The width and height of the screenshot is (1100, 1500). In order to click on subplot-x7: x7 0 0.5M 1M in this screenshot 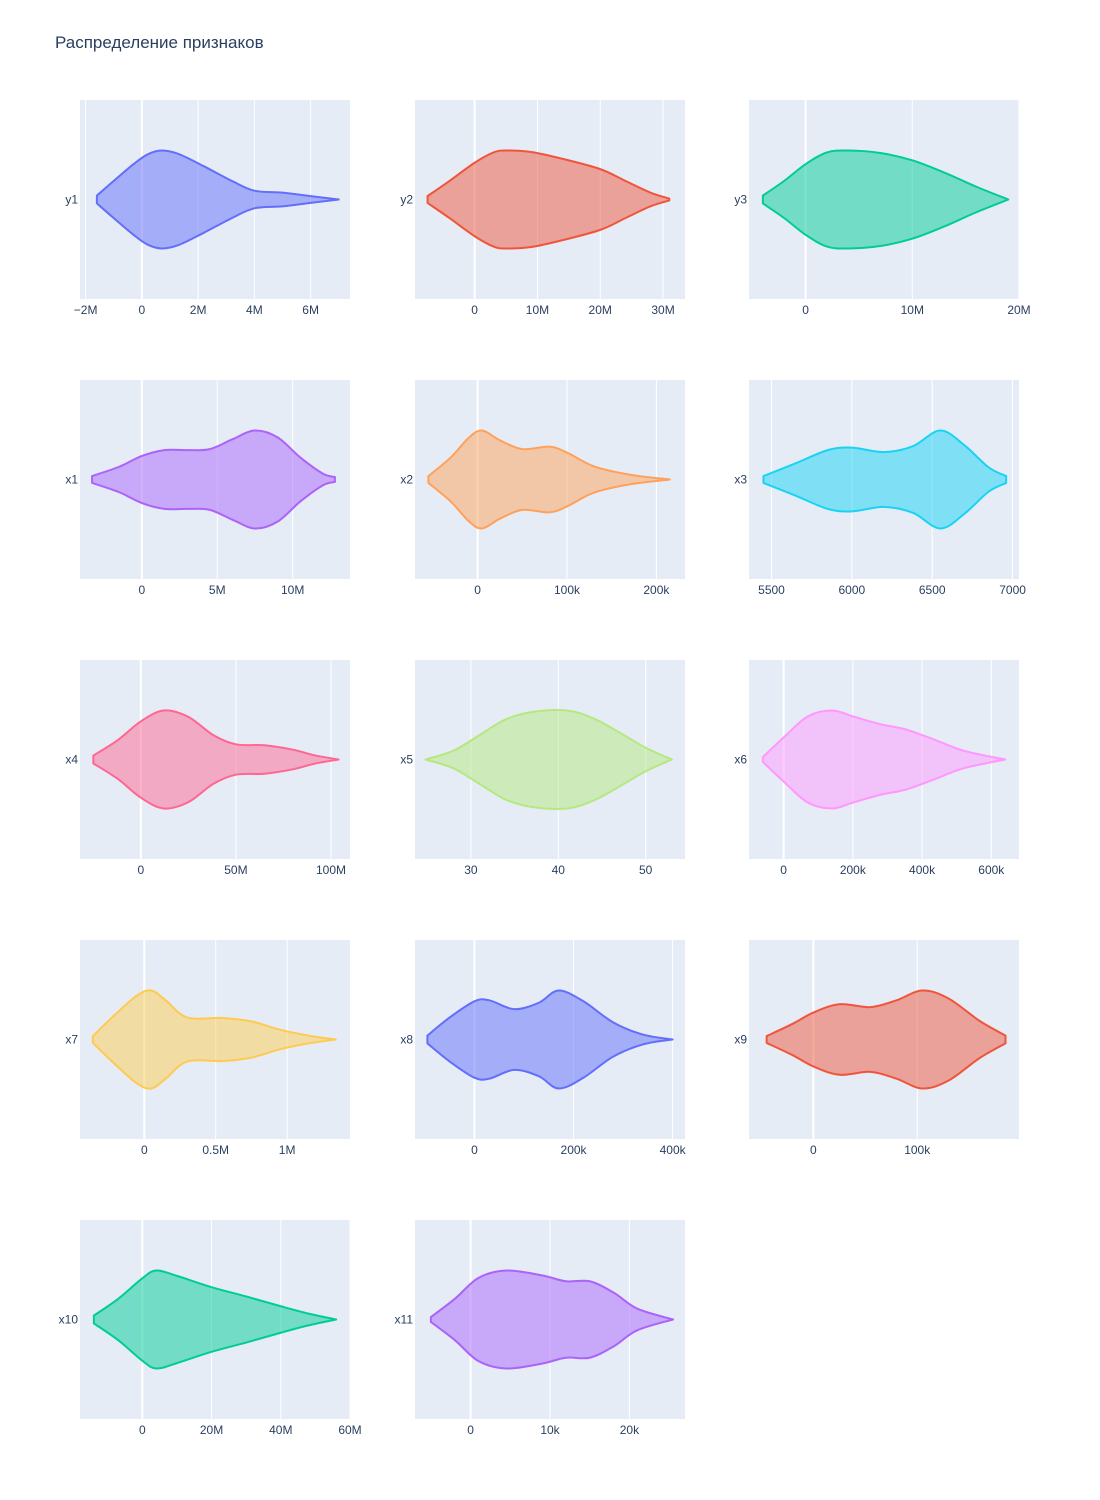, I will do `click(207, 1048)`.